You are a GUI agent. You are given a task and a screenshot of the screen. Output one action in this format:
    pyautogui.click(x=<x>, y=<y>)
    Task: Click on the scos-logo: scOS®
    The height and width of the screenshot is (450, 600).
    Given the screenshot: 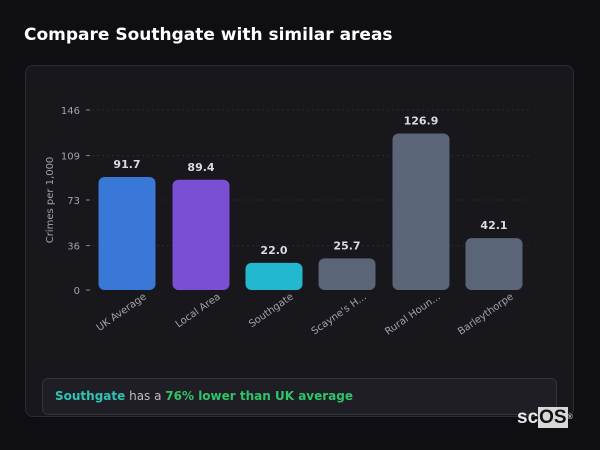 What is the action you would take?
    pyautogui.click(x=545, y=417)
    